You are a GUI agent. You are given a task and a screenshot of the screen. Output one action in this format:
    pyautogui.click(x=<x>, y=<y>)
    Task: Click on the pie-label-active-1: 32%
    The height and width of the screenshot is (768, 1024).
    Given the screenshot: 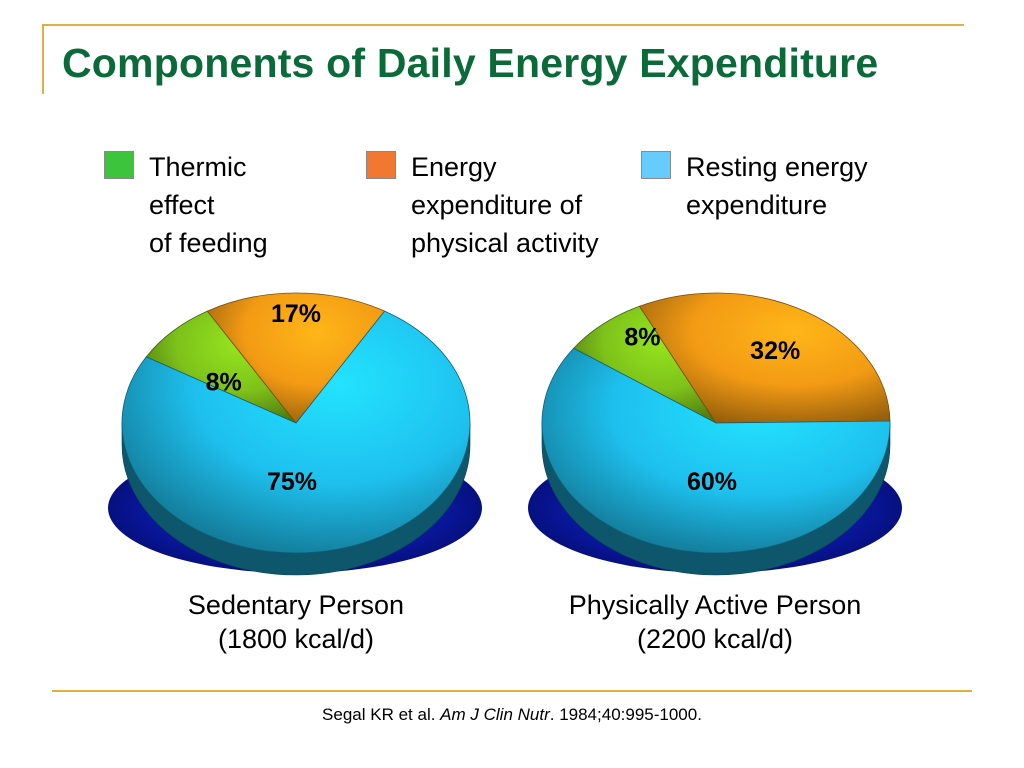 What is the action you would take?
    pyautogui.click(x=775, y=351)
    